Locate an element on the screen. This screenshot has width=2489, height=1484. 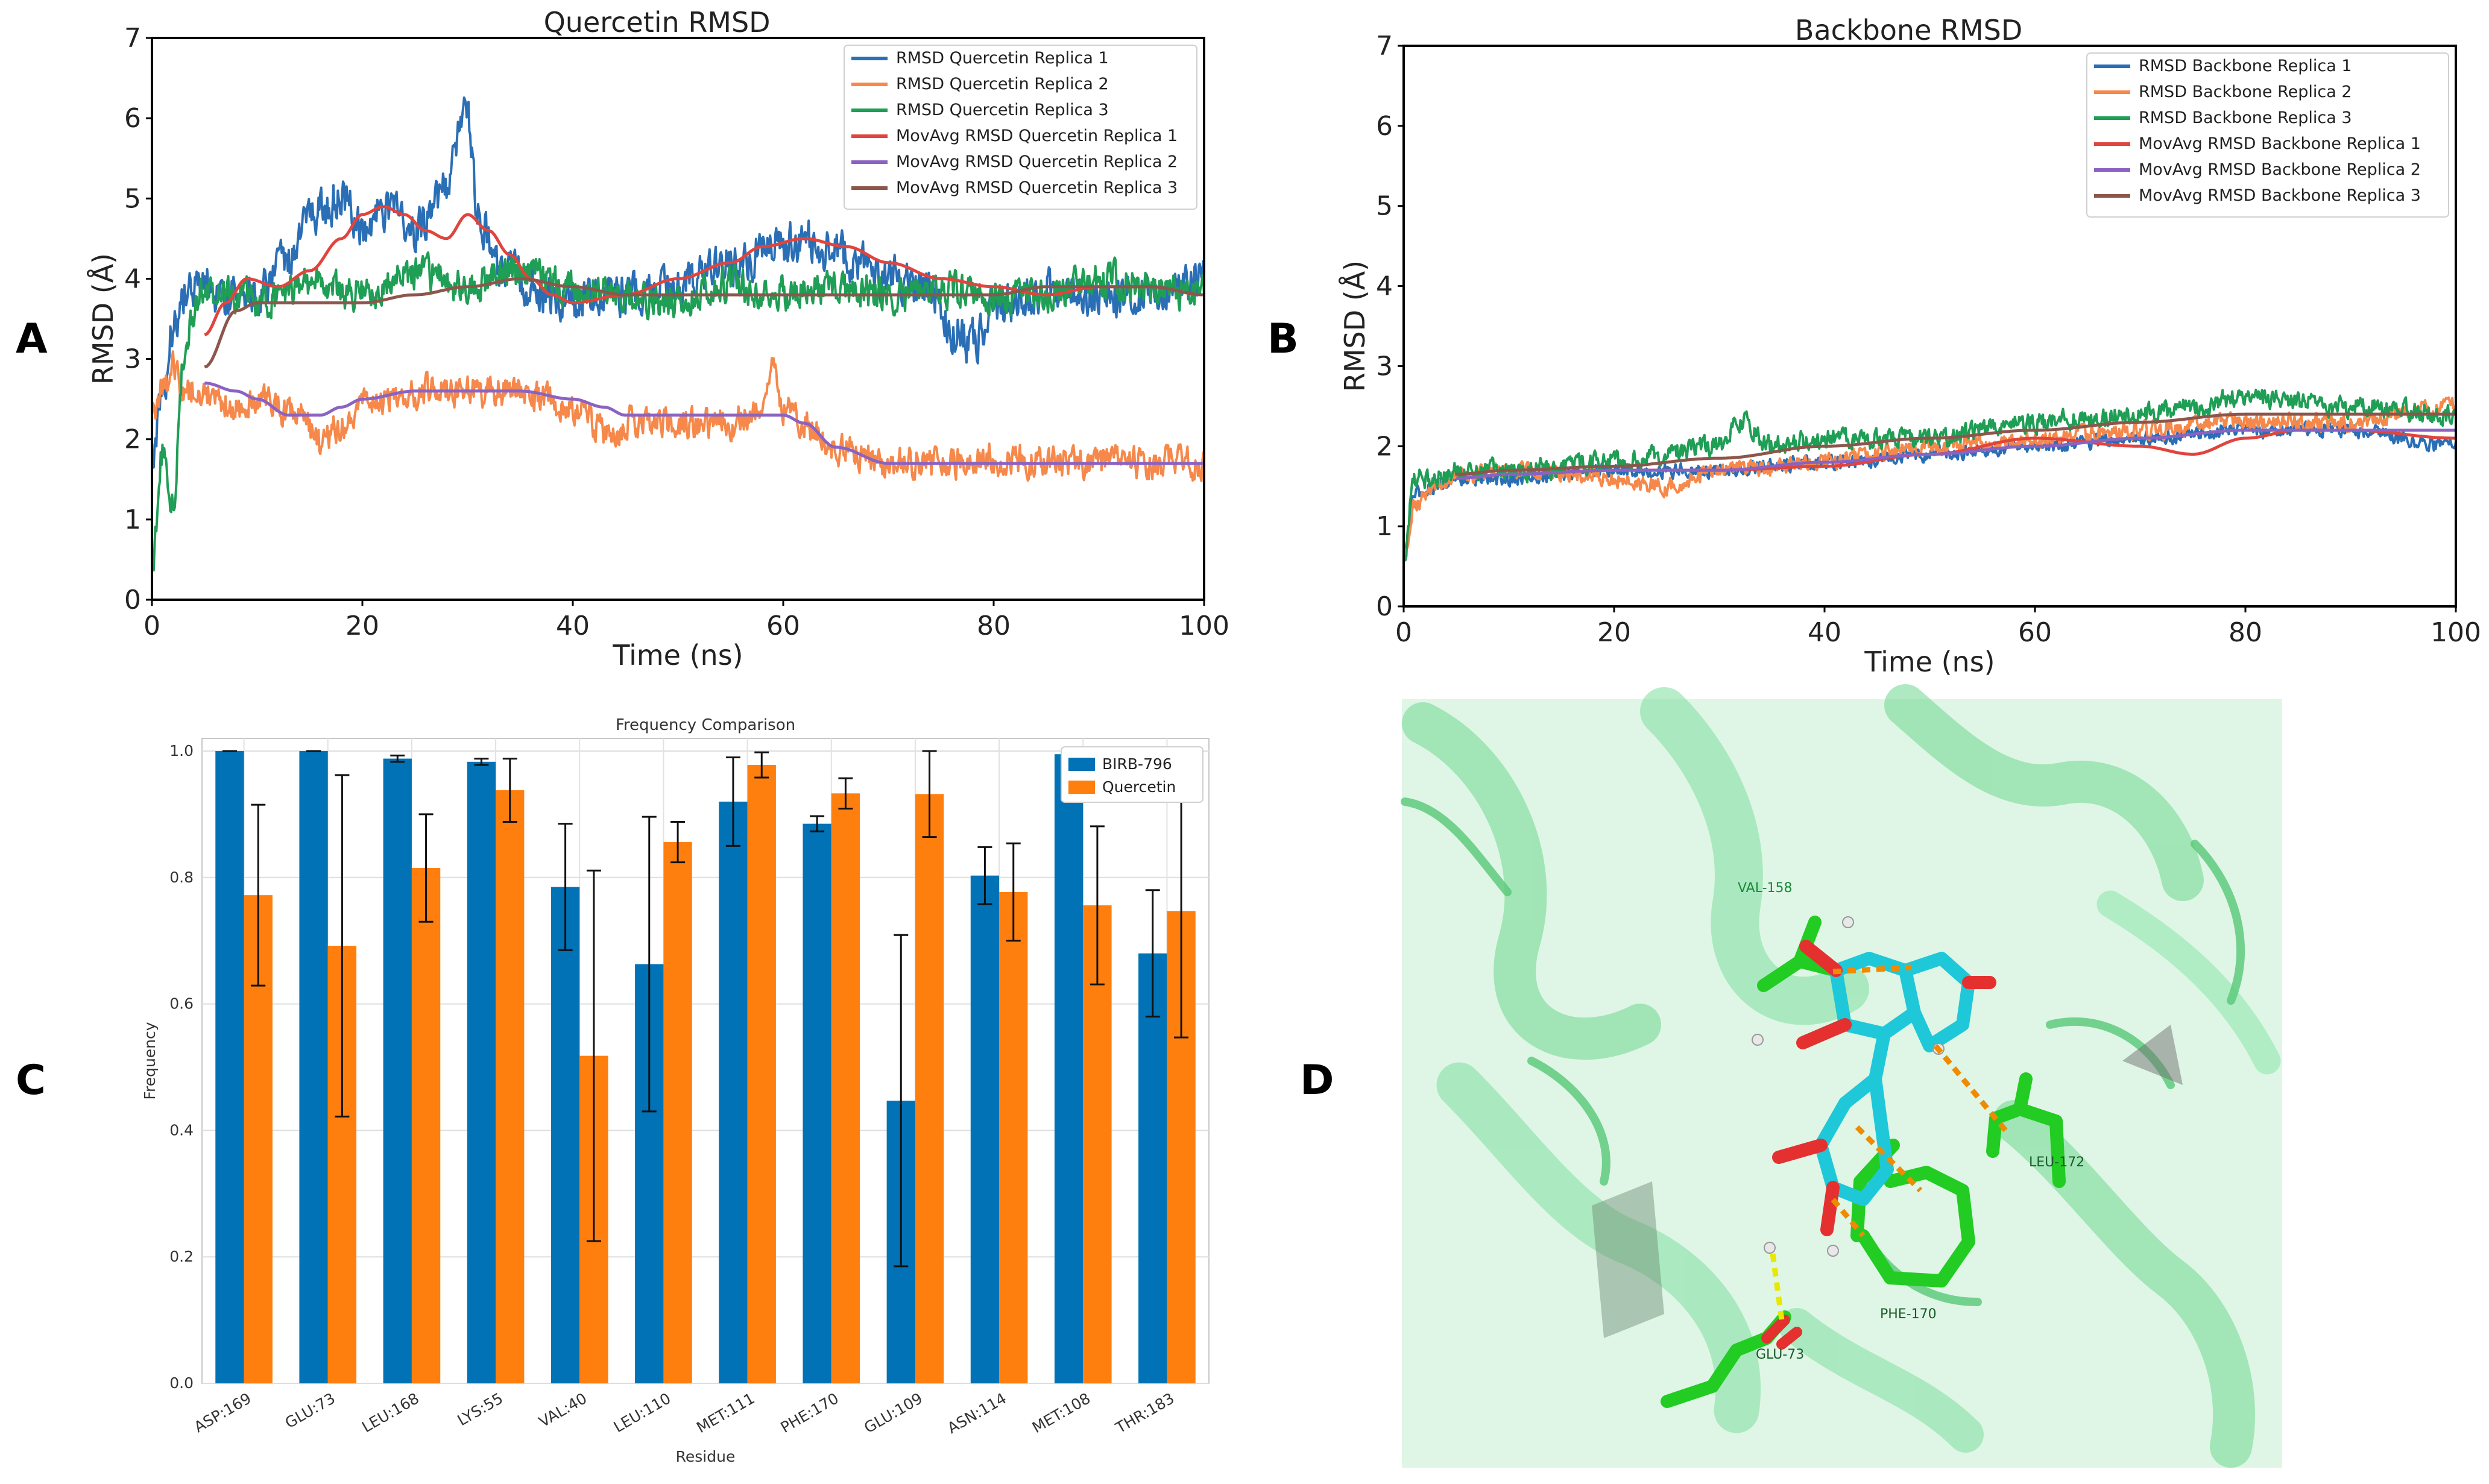
y-tick-label: 0.2 is located at coordinates (182, 1256).